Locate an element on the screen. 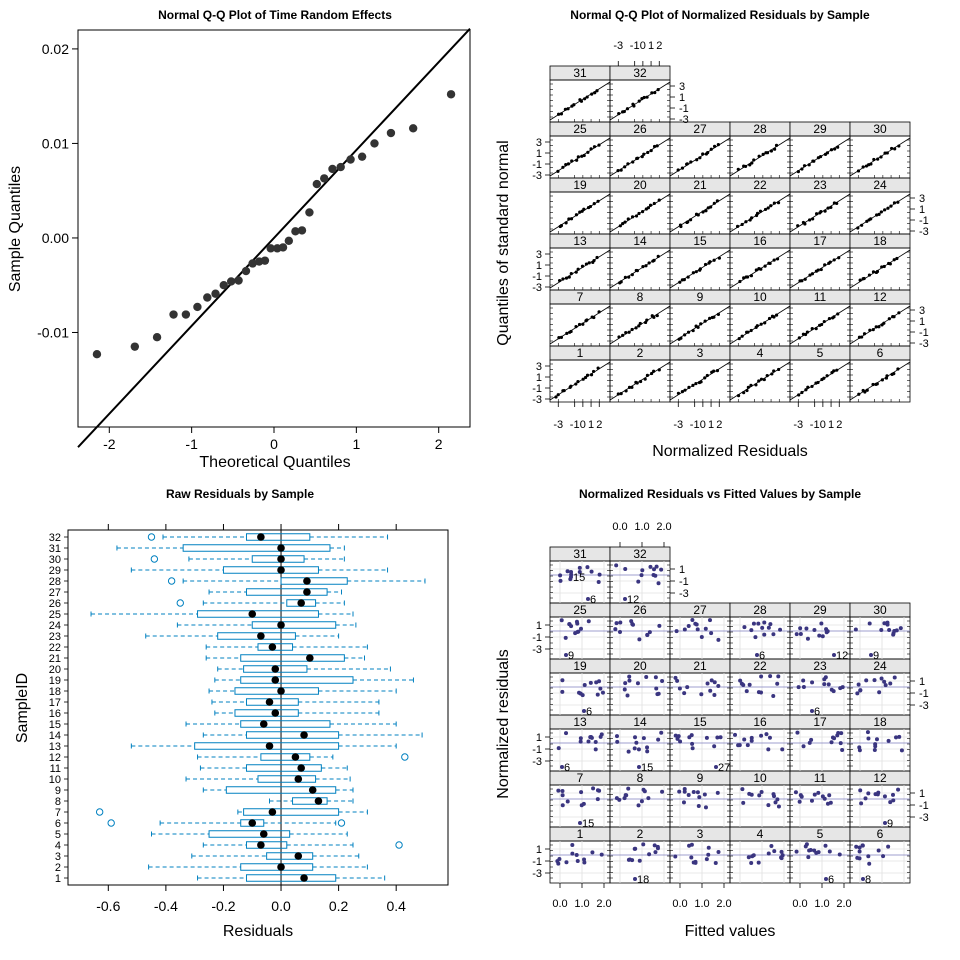 This screenshot has width=960, height=960. panel-16: 16 is located at coordinates (760, 743).